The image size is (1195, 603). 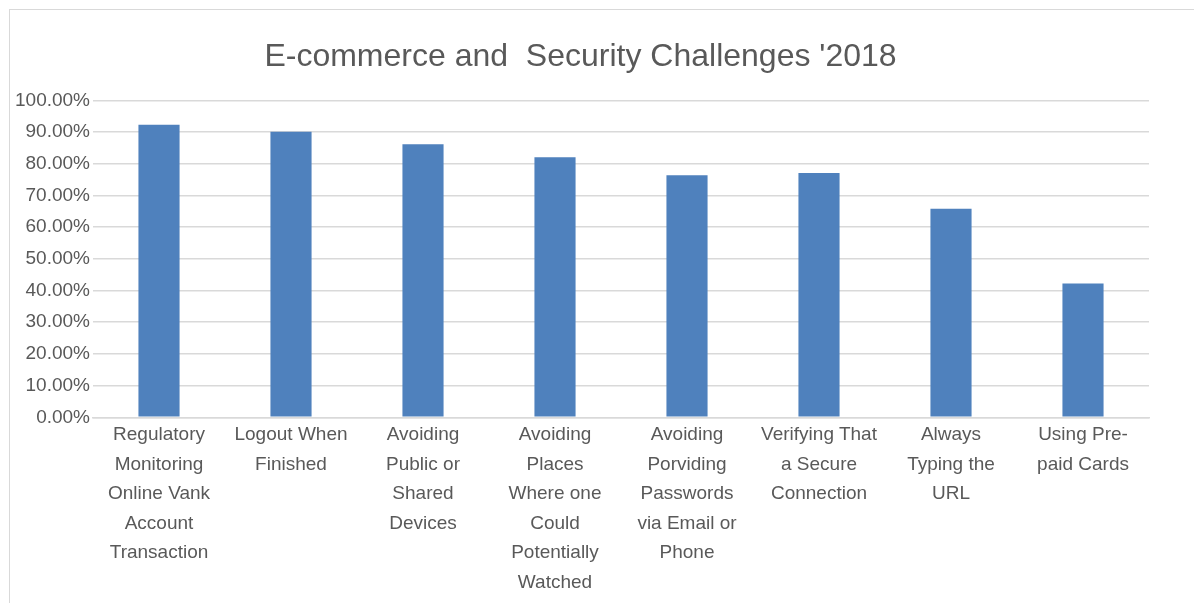 What do you see at coordinates (291, 448) in the screenshot?
I see `x-tick-label: Logout When Finished` at bounding box center [291, 448].